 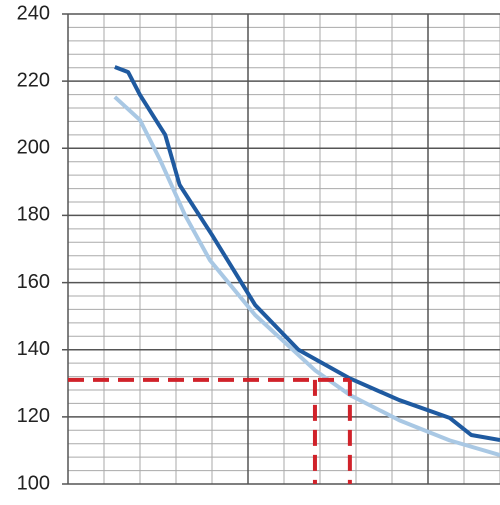 I want to click on y-tick-label: 180, so click(x=33, y=215).